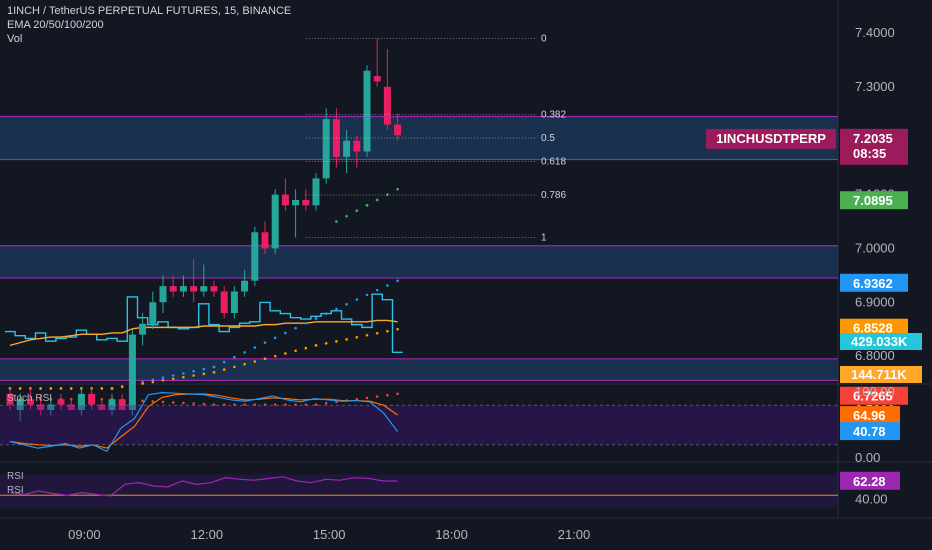 Image resolution: width=932 pixels, height=550 pixels. Describe the element at coordinates (30, 398) in the screenshot. I see `stoch-rsi-label: Stoch RSI` at that location.